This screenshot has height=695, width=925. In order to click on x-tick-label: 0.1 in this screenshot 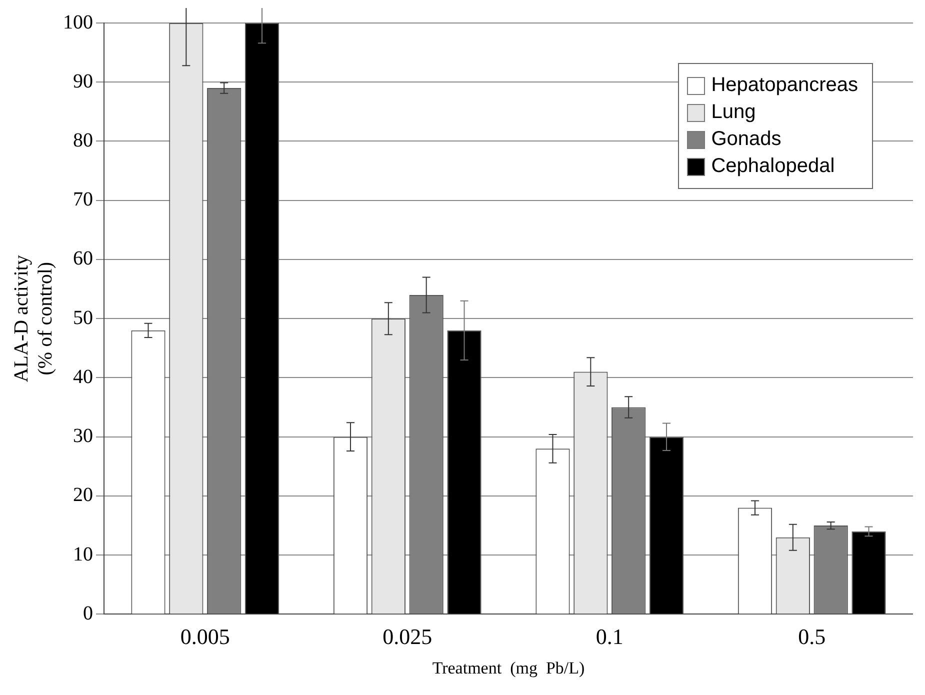, I will do `click(610, 637)`.